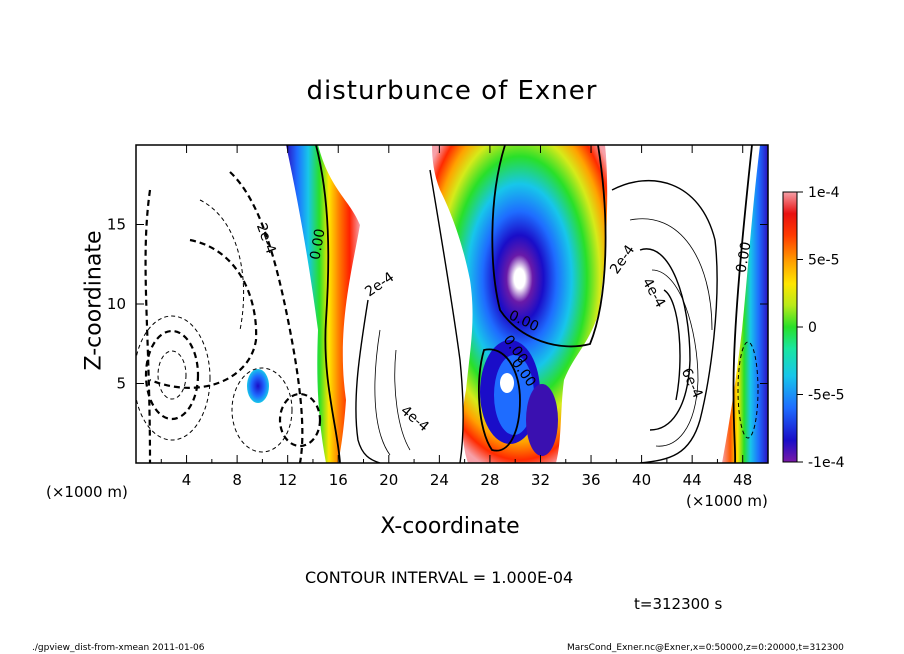  Describe the element at coordinates (233, 317) in the screenshot. I see `negative-contours-thick` at that location.